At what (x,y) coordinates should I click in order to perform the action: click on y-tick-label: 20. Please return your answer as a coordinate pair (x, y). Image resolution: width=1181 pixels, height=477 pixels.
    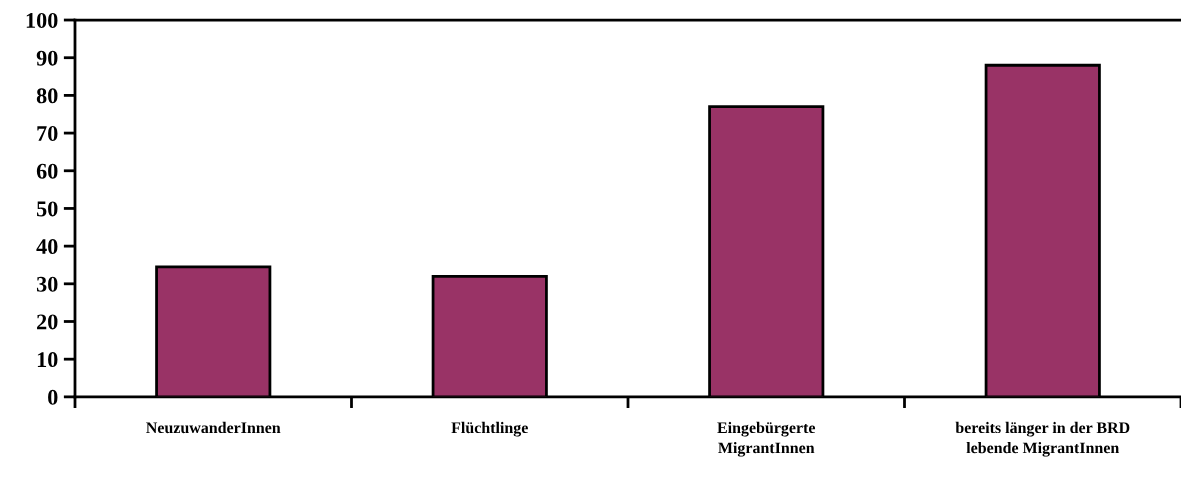
    Looking at the image, I should click on (47, 322).